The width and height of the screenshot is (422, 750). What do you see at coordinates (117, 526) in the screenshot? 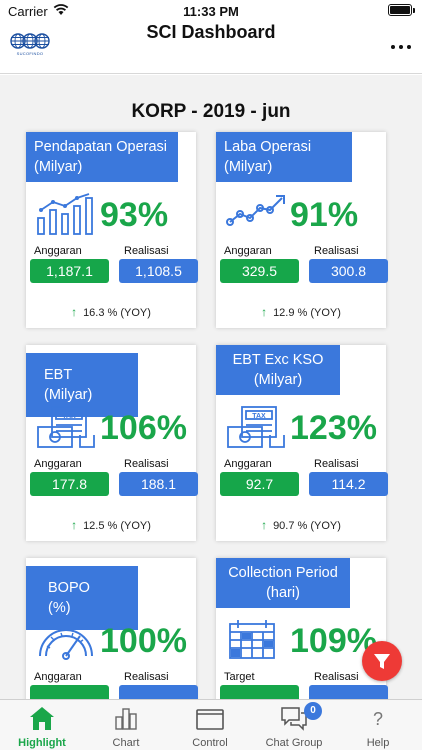
I see `yoy-value: 12.5 % (YOY)` at bounding box center [117, 526].